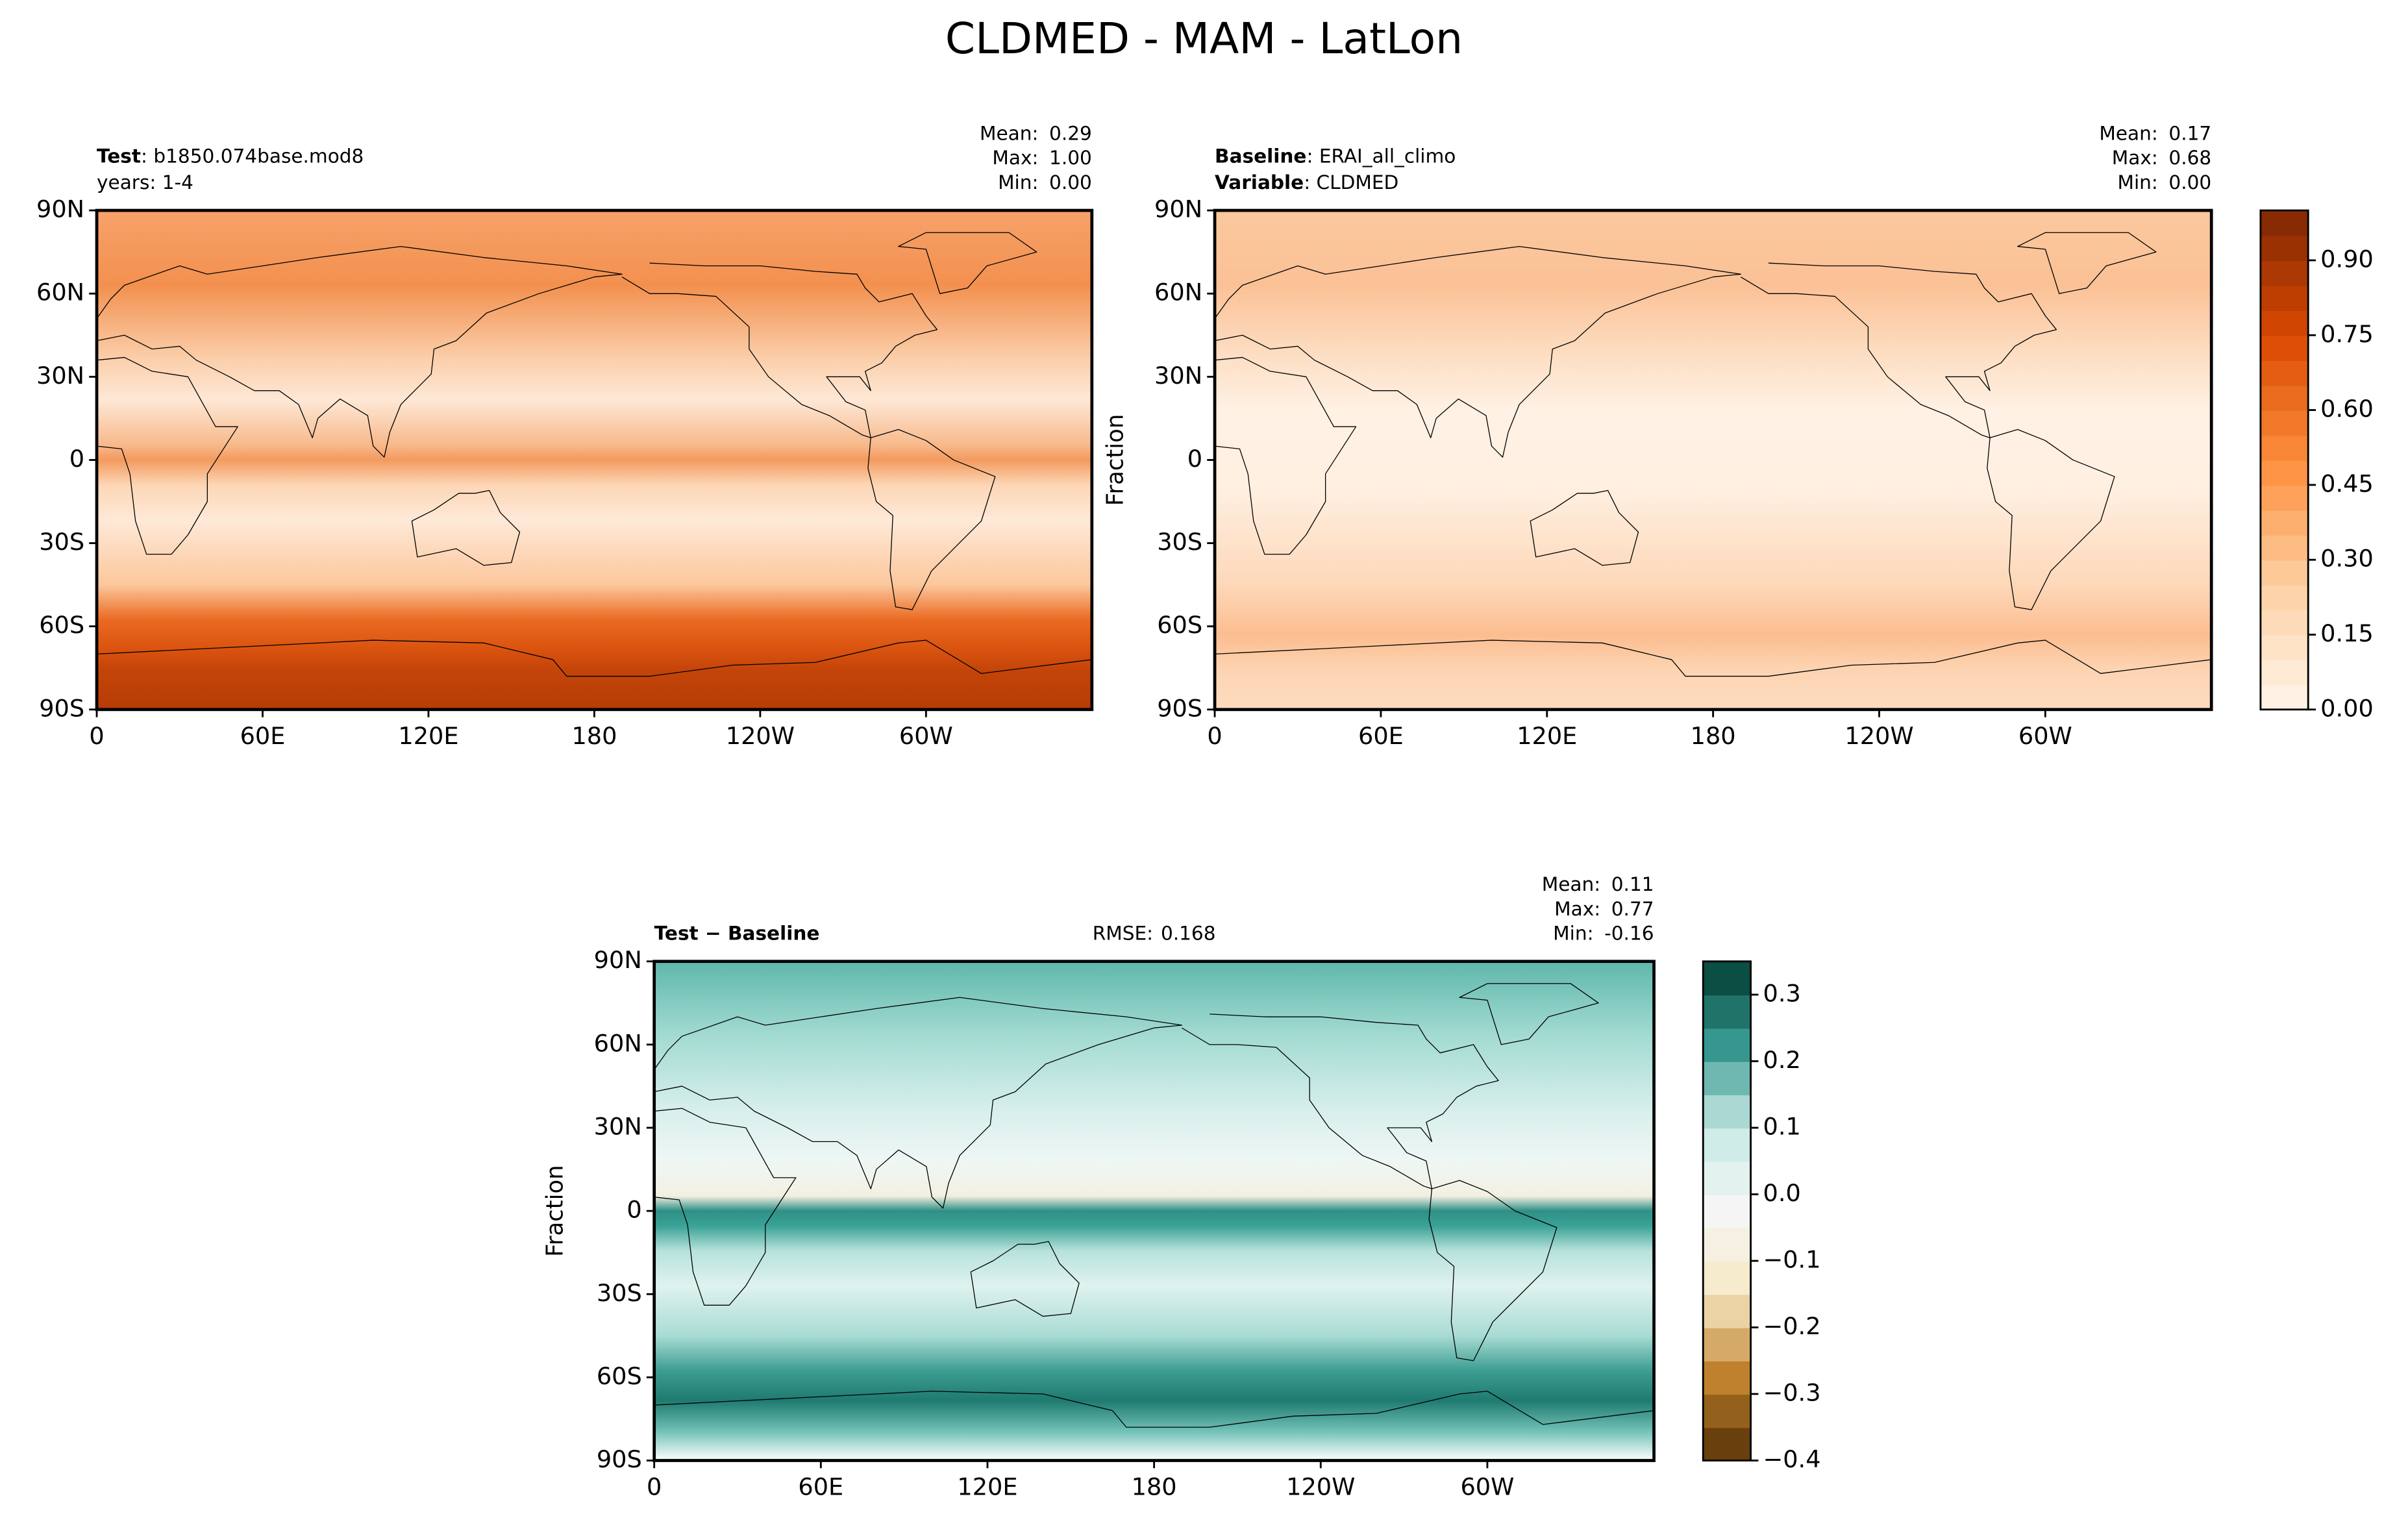 Image resolution: width=2408 pixels, height=1529 pixels. What do you see at coordinates (1070, 133) in the screenshot?
I see `stat-value: 0.29` at bounding box center [1070, 133].